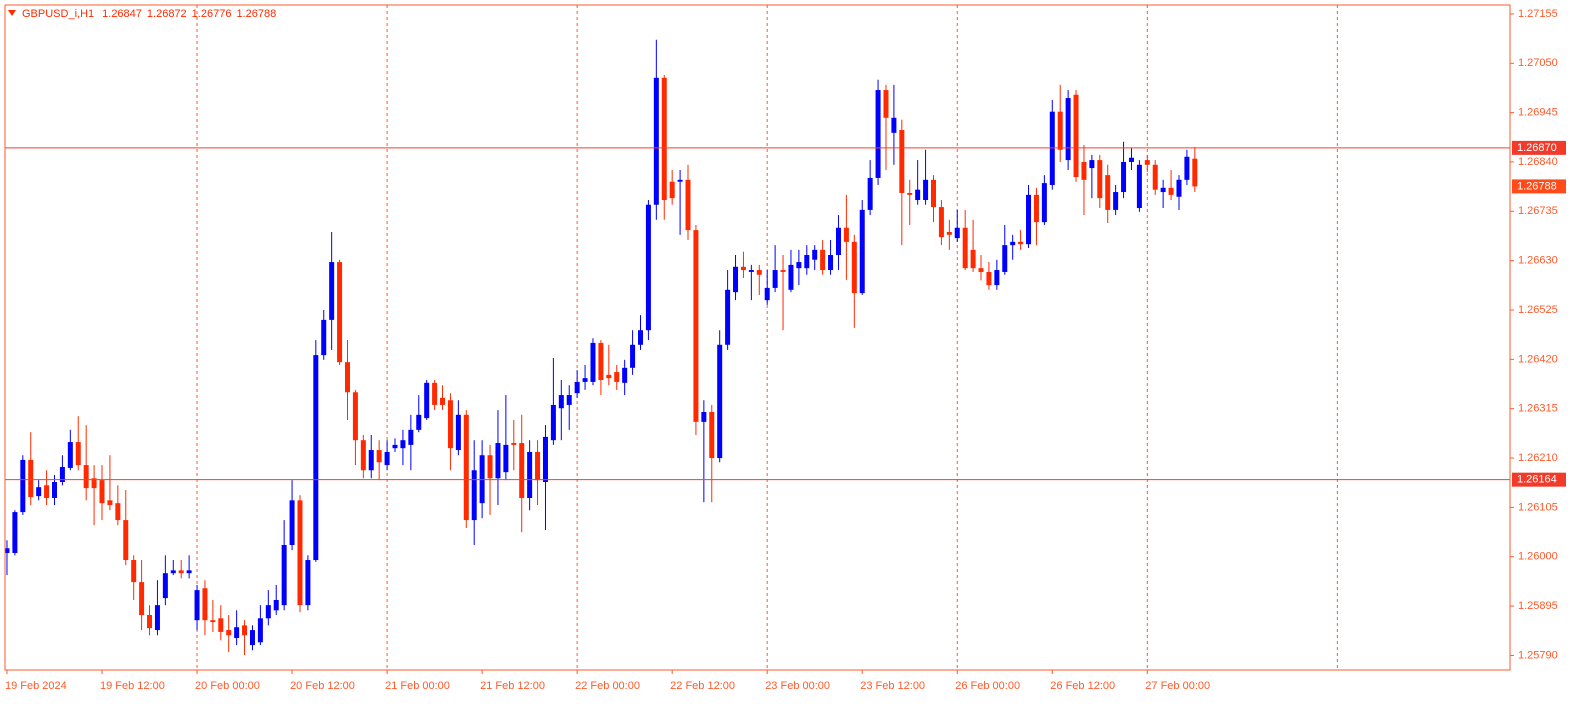 Image resolution: width=1586 pixels, height=708 pixels. I want to click on y-tick-label: 1.26105, so click(1538, 507).